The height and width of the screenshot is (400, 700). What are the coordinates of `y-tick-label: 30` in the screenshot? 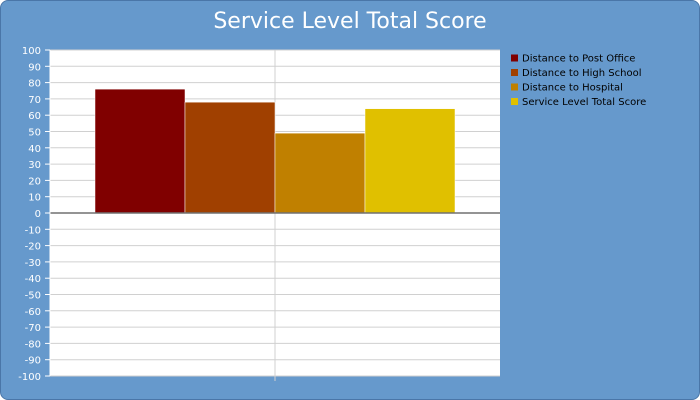 It's located at (34, 165).